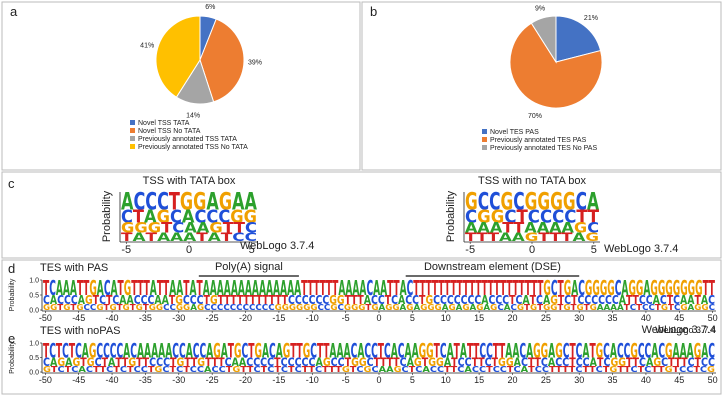 The width and height of the screenshot is (723, 398). What do you see at coordinates (591, 18) in the screenshot?
I see `slice-label: 21%` at bounding box center [591, 18].